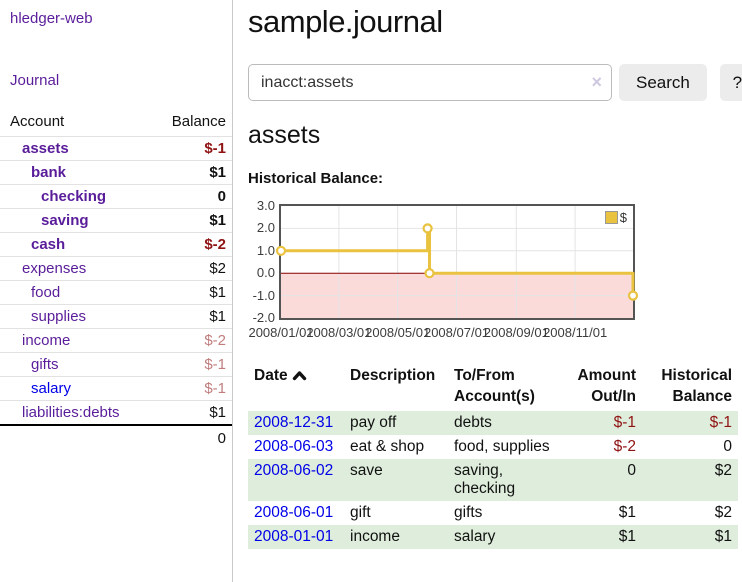  Describe the element at coordinates (611, 217) in the screenshot. I see `legend-swatch-icon` at that location.